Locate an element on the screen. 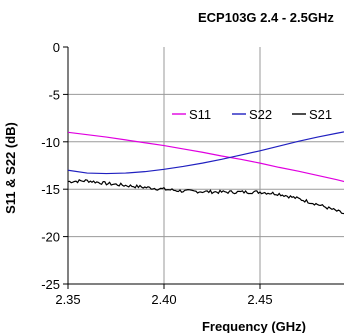 This screenshot has width=344, height=333. series-line-s21 is located at coordinates (206, 197).